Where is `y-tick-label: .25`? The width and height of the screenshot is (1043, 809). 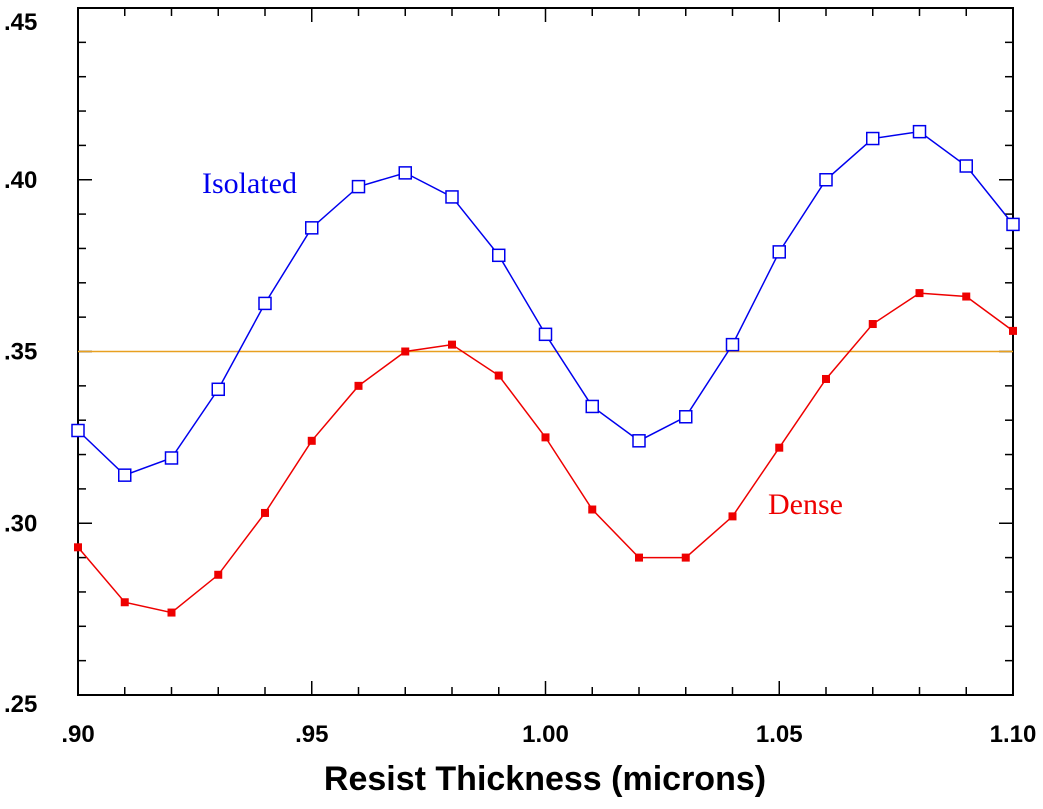 y-tick-label: .25 is located at coordinates (20, 704).